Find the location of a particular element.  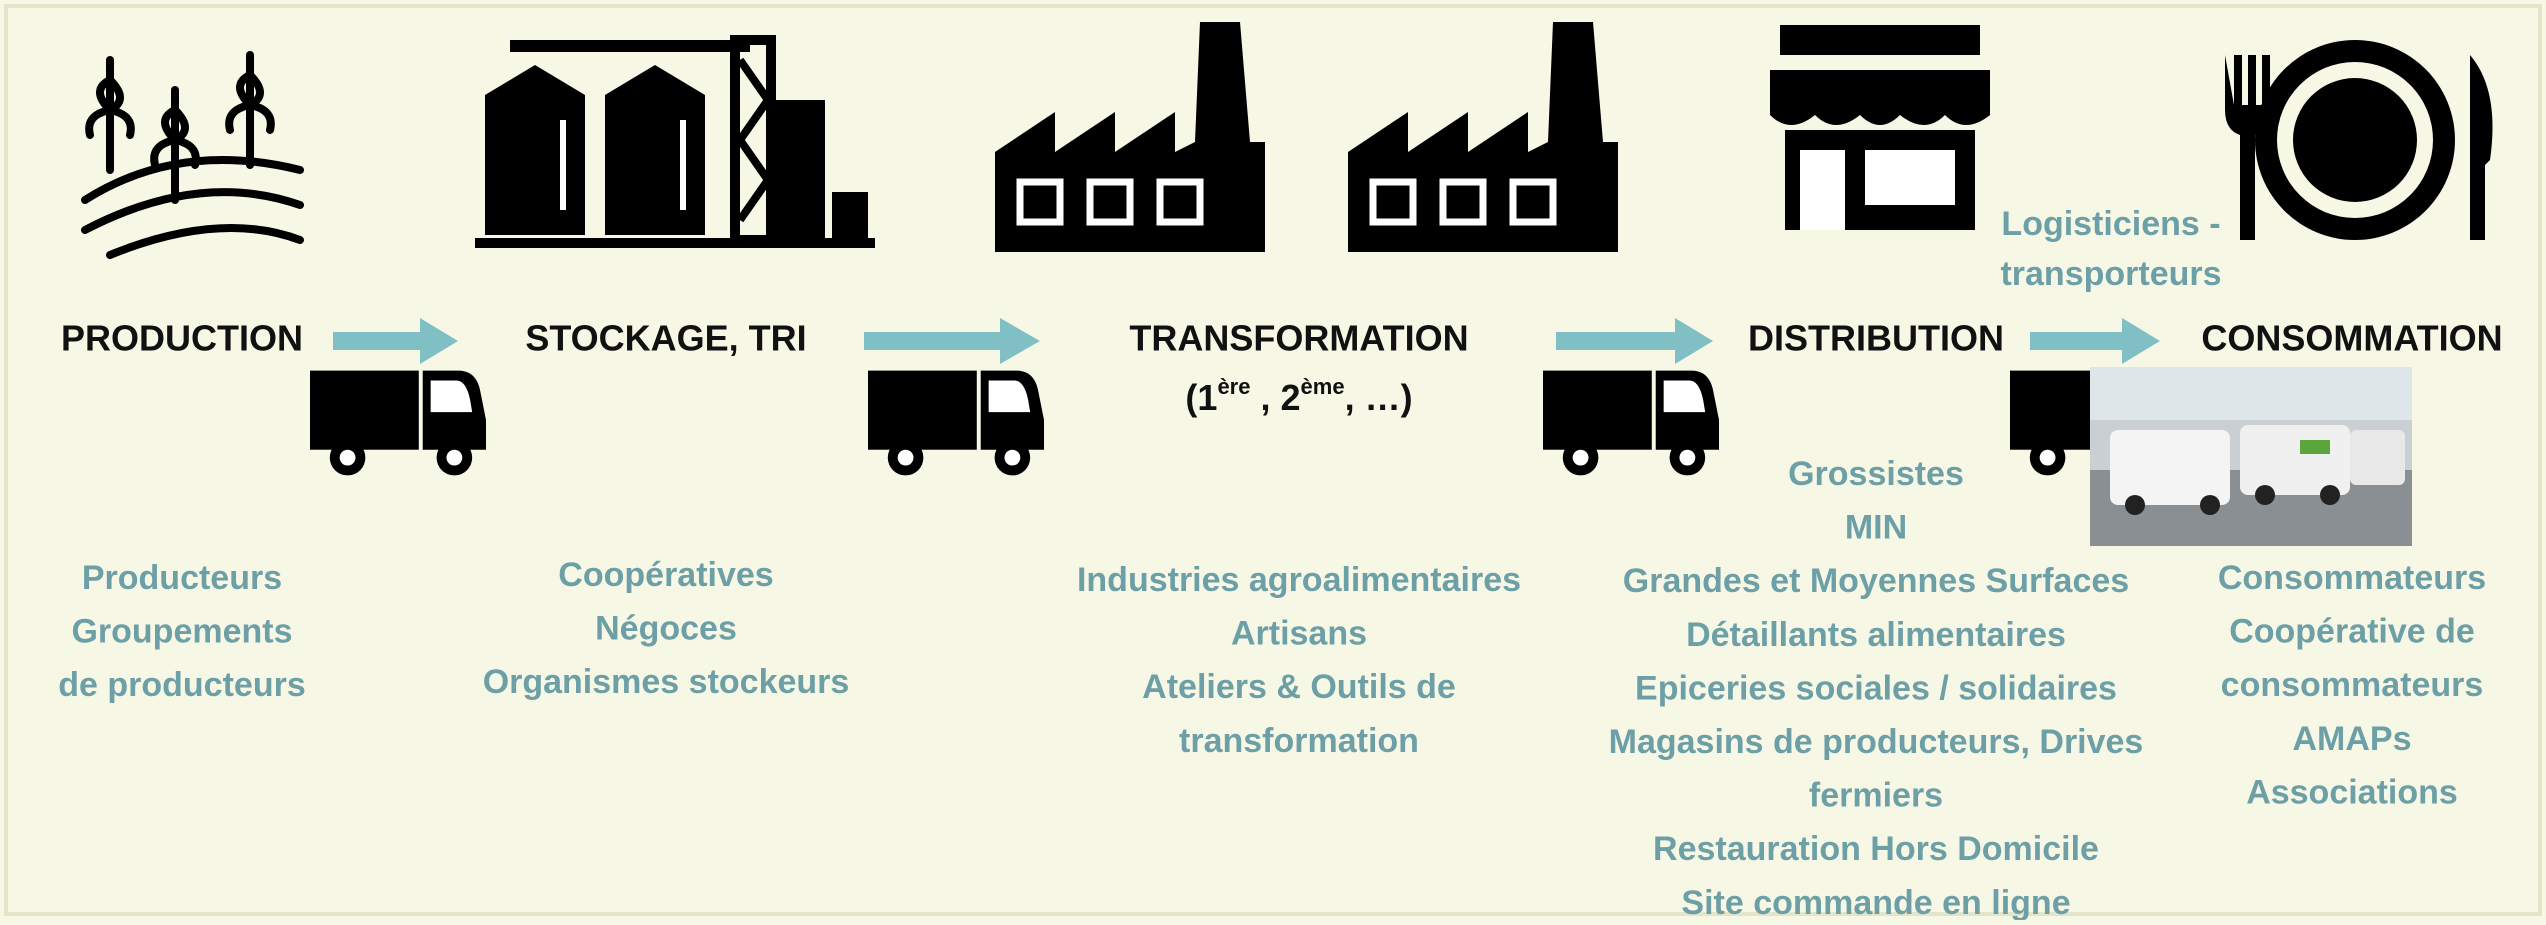

actor: Restauration Hors Domicile is located at coordinates (1876, 849).